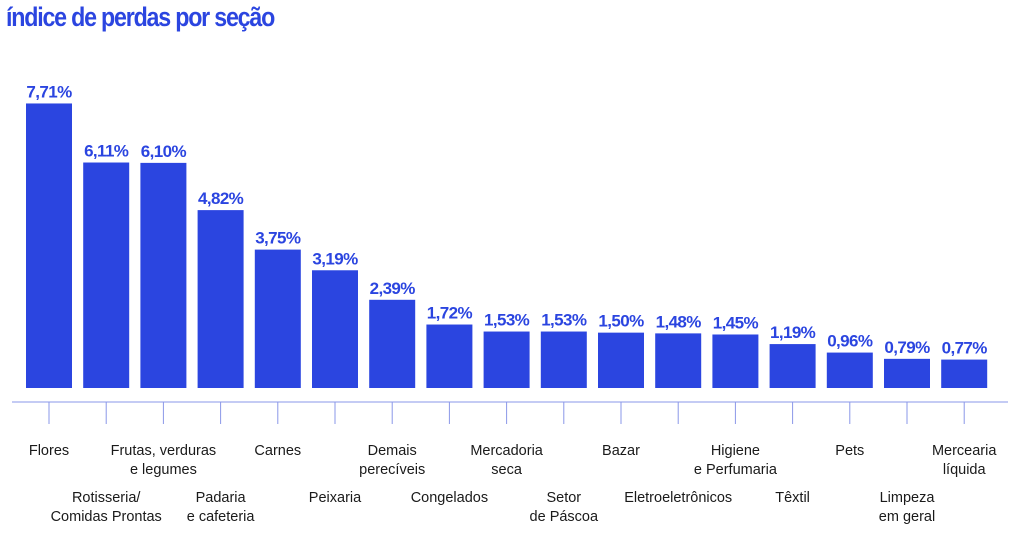 The height and width of the screenshot is (542, 1024). I want to click on value-label-15: 0,79%, so click(907, 347).